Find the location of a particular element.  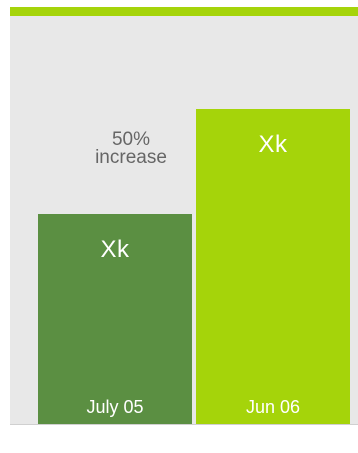

accent-top-rule is located at coordinates (184, 11).